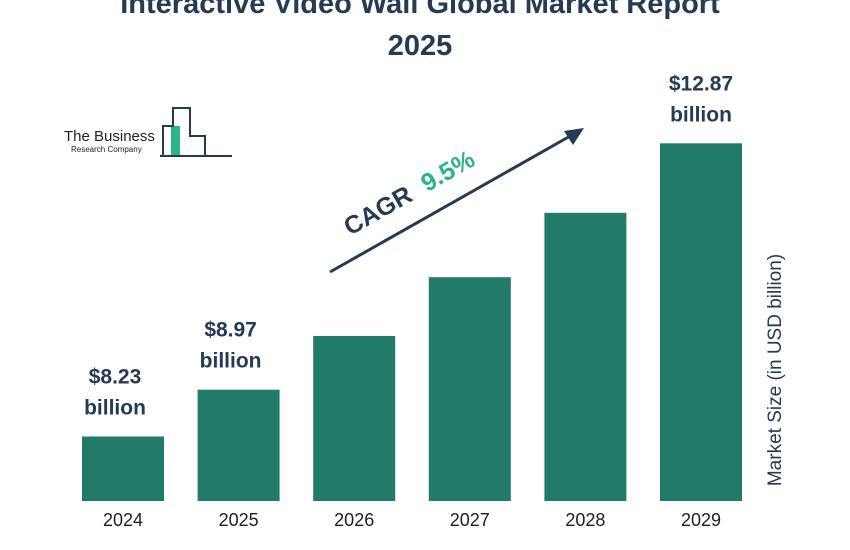 The image size is (850, 550). I want to click on logo-bars-icon, so click(196, 132).